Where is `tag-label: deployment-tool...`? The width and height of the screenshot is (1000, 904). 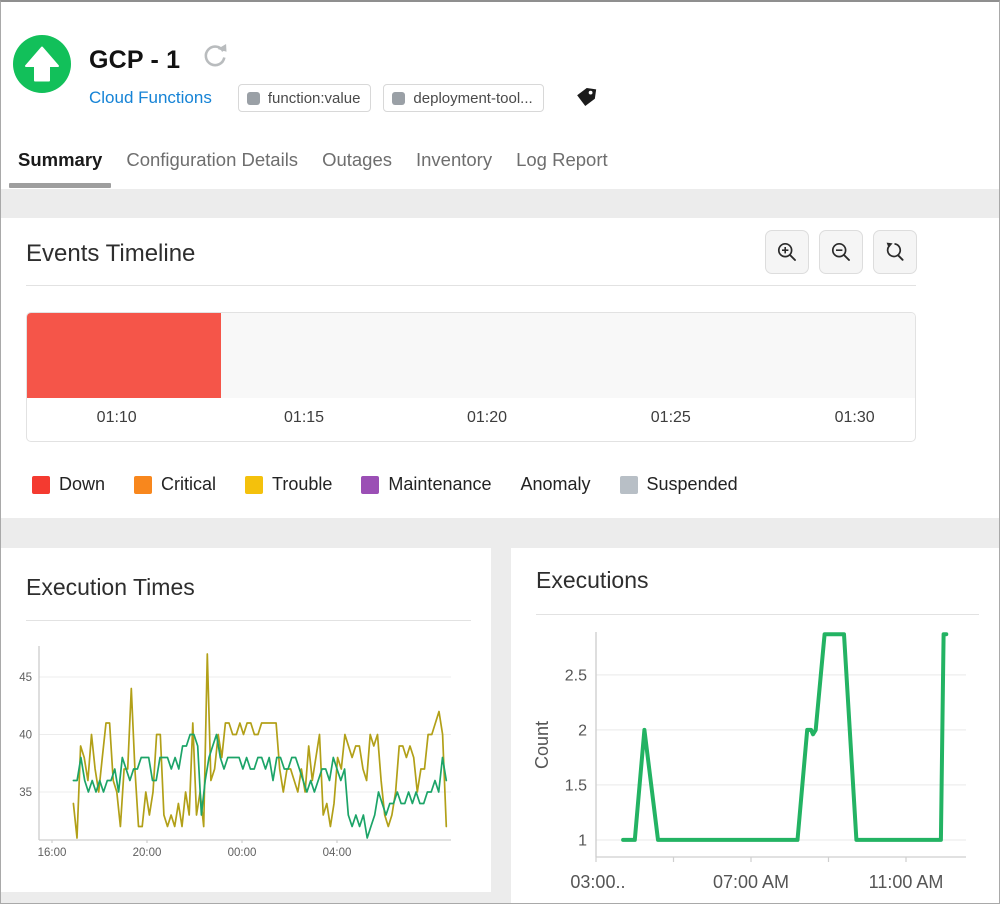 tag-label: deployment-tool... is located at coordinates (473, 98).